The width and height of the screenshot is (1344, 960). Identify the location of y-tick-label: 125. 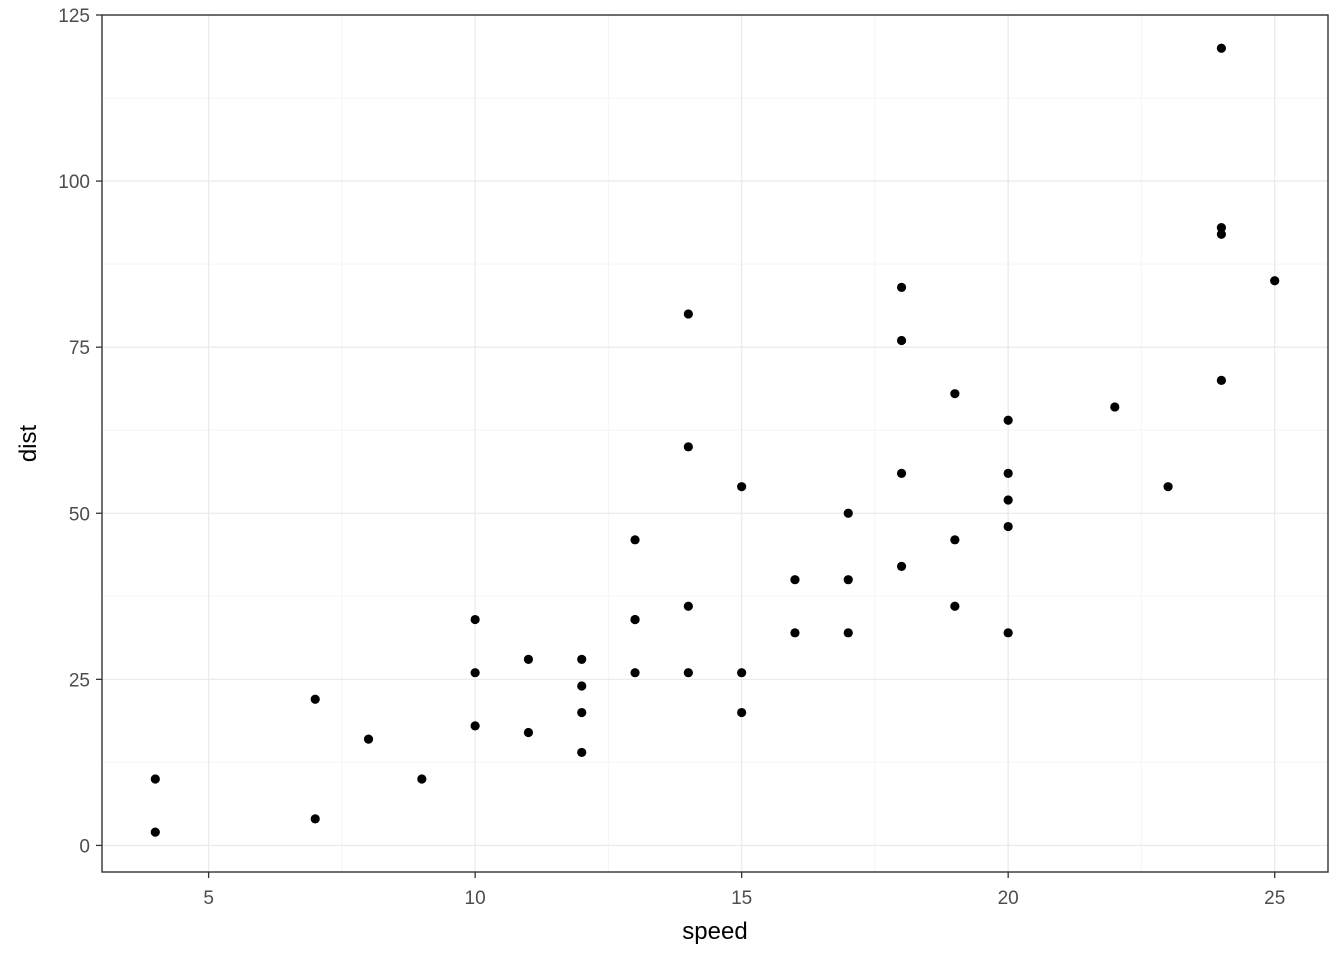
(74, 16).